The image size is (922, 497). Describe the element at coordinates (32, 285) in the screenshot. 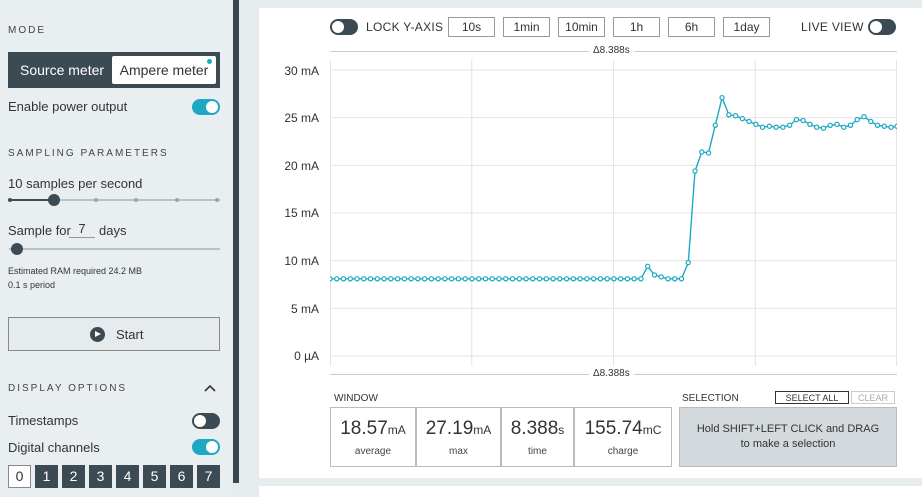

I see `period-text: 0.1 s period` at that location.